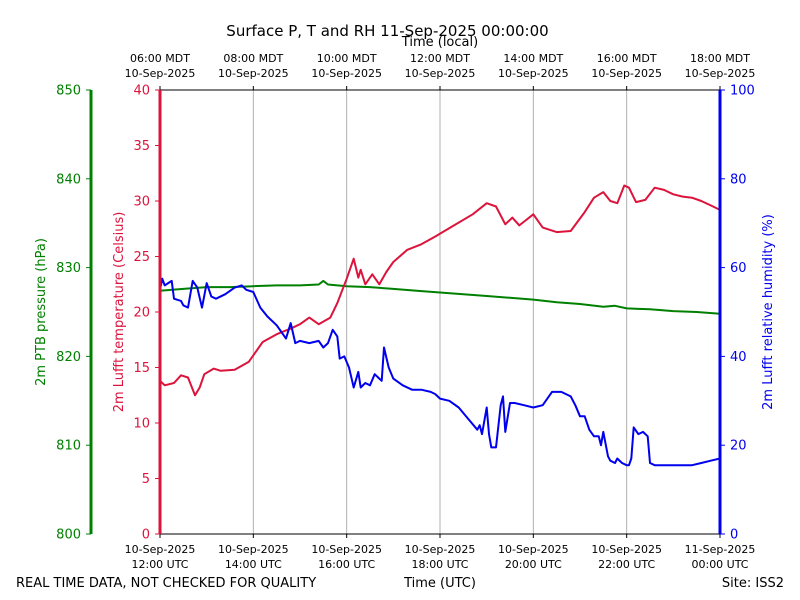 The height and width of the screenshot is (600, 800). I want to click on temperature-tick-label: 5, so click(146, 479).